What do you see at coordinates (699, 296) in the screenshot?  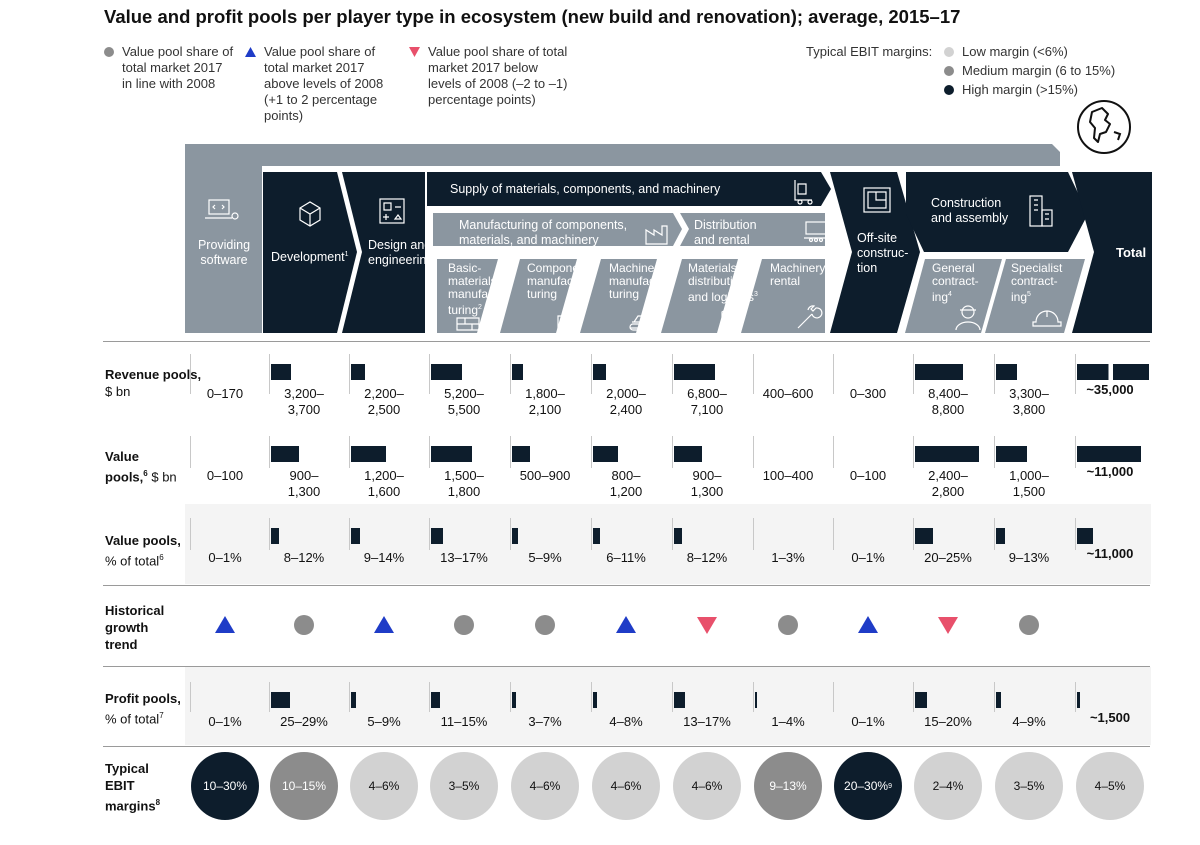 I see `materials-dist-chevron` at bounding box center [699, 296].